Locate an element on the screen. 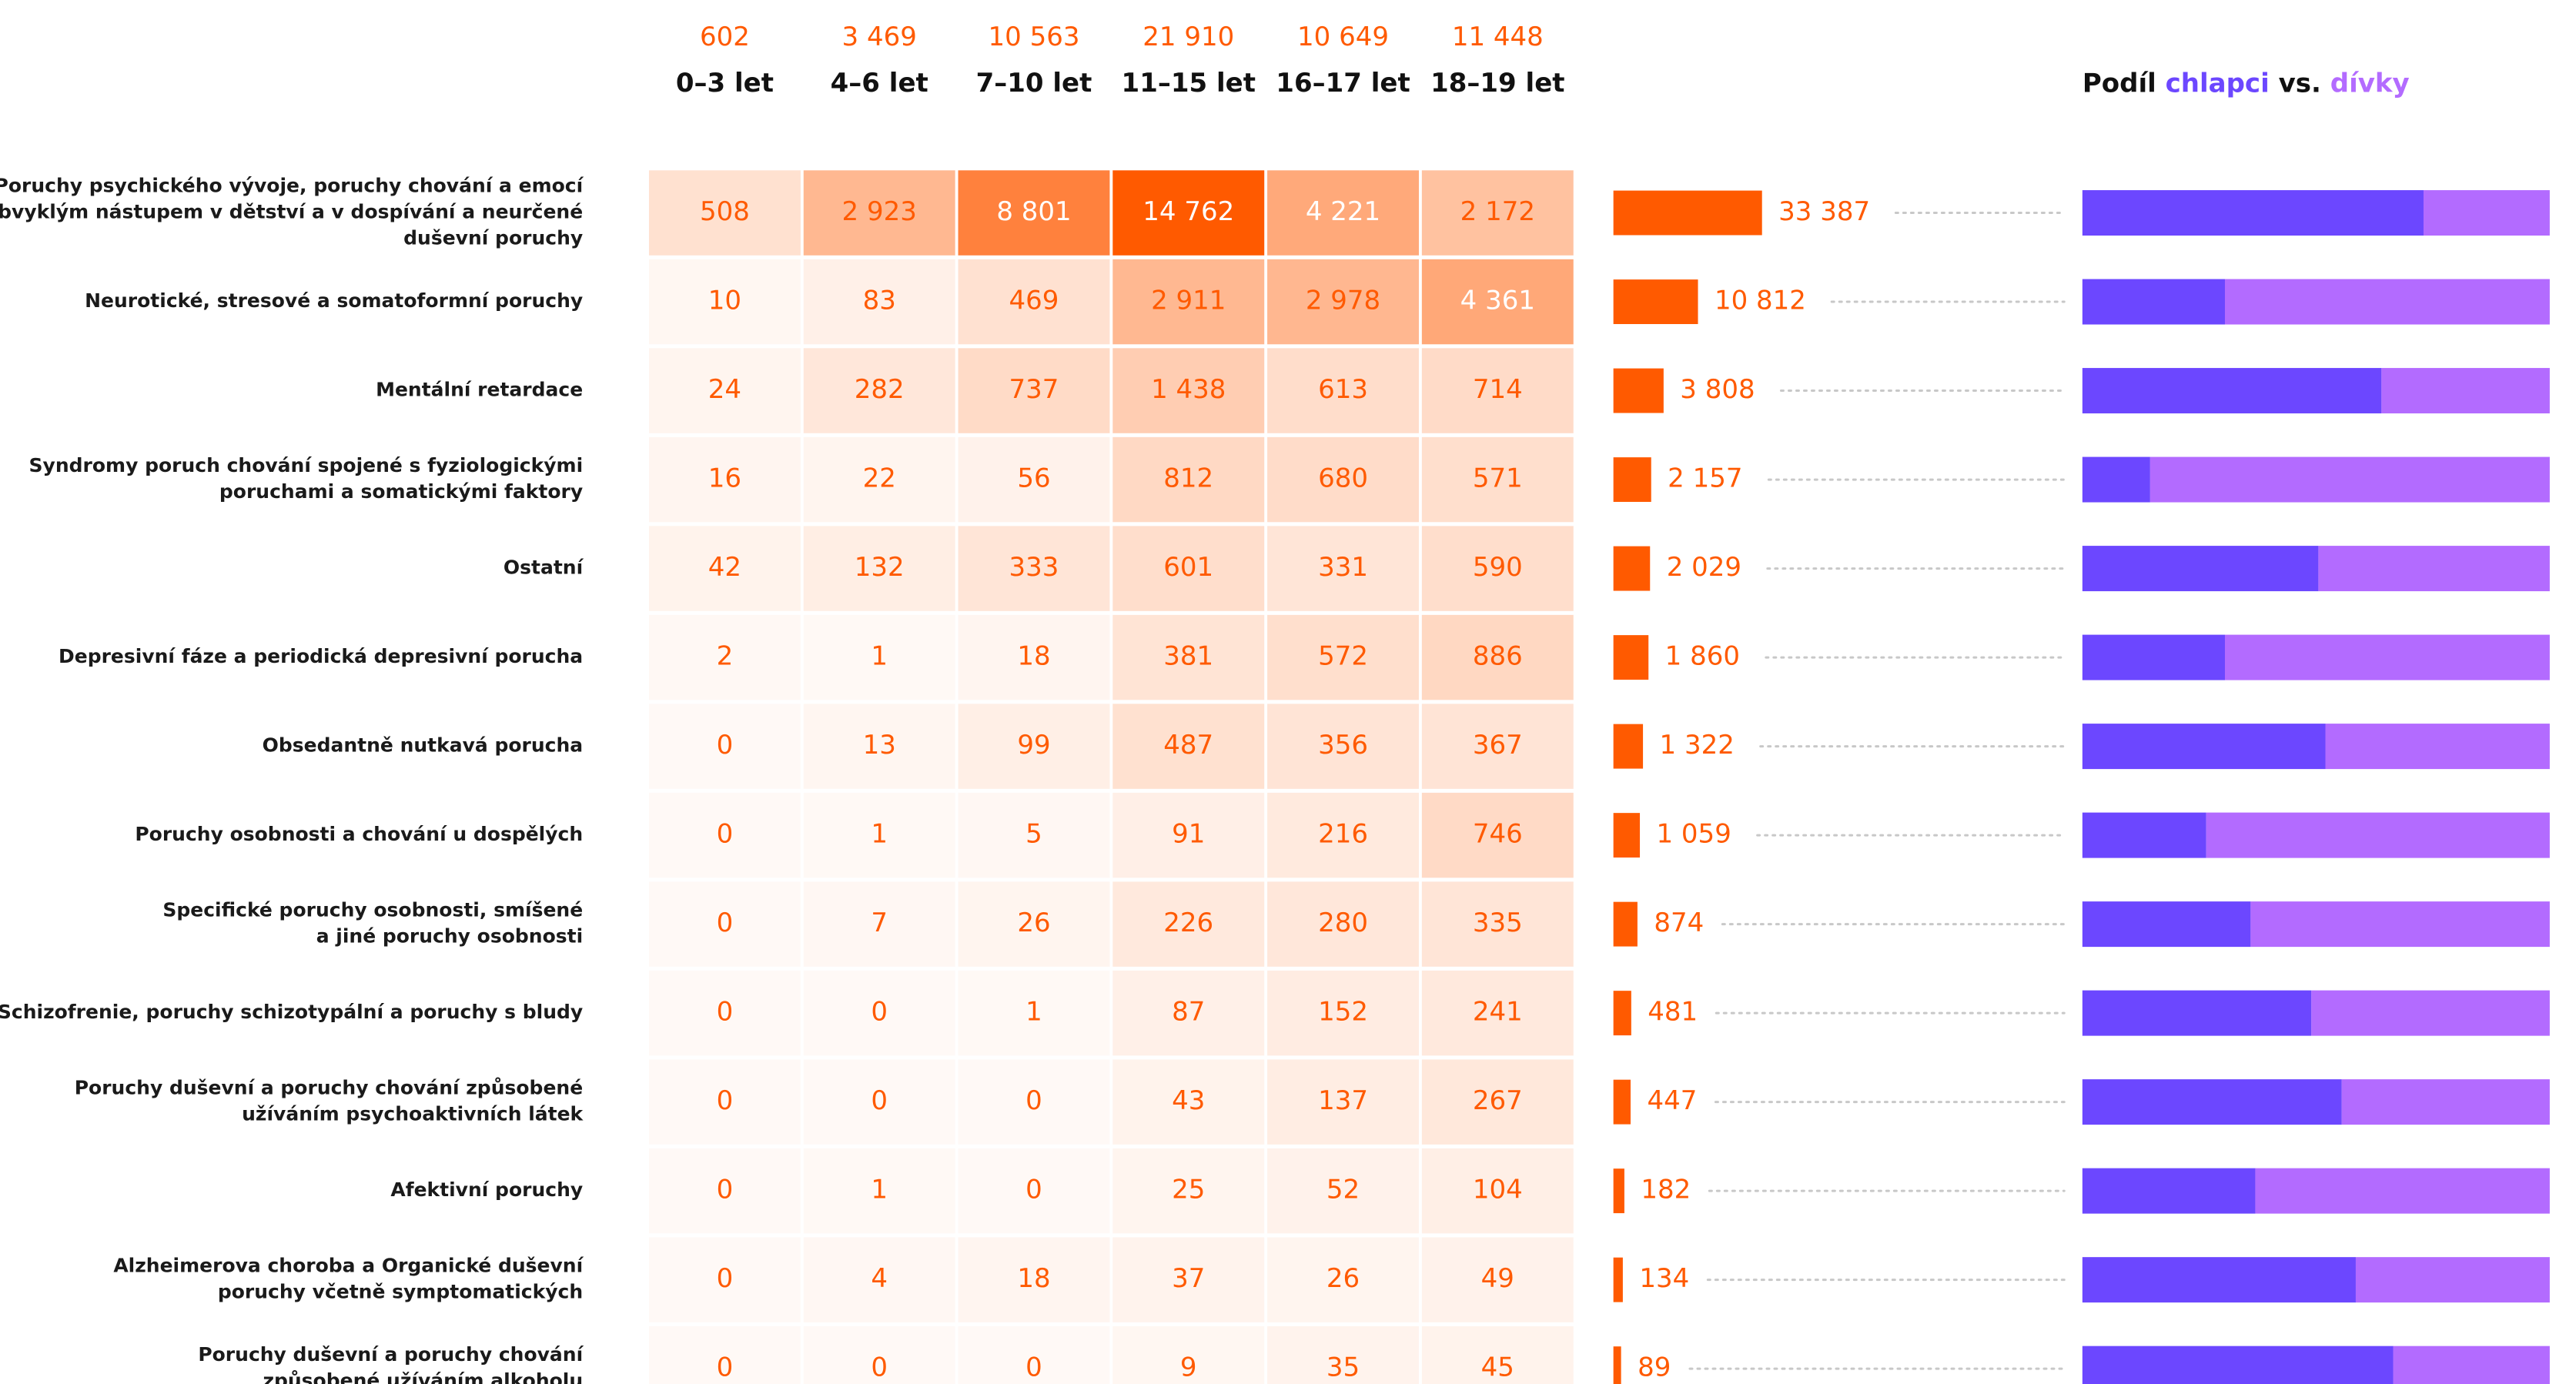  heatmap-cell-value: 104 is located at coordinates (1498, 1190).